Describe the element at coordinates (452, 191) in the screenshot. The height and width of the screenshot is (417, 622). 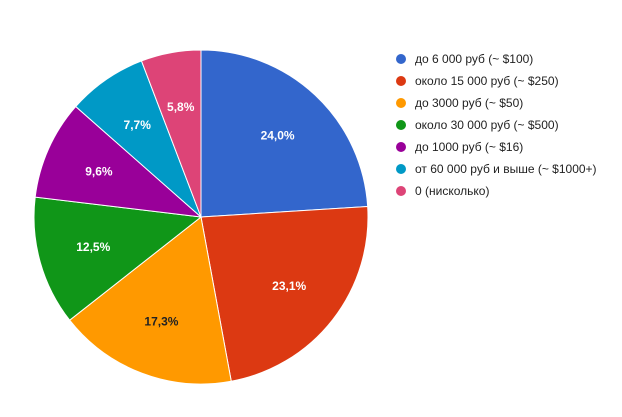
I see `legend-label: 0 (нисколько)` at that location.